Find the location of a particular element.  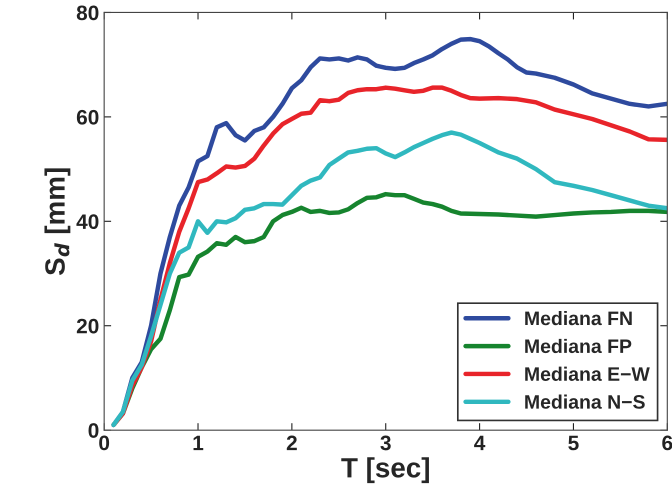

x-tick-label: 4 is located at coordinates (480, 443).